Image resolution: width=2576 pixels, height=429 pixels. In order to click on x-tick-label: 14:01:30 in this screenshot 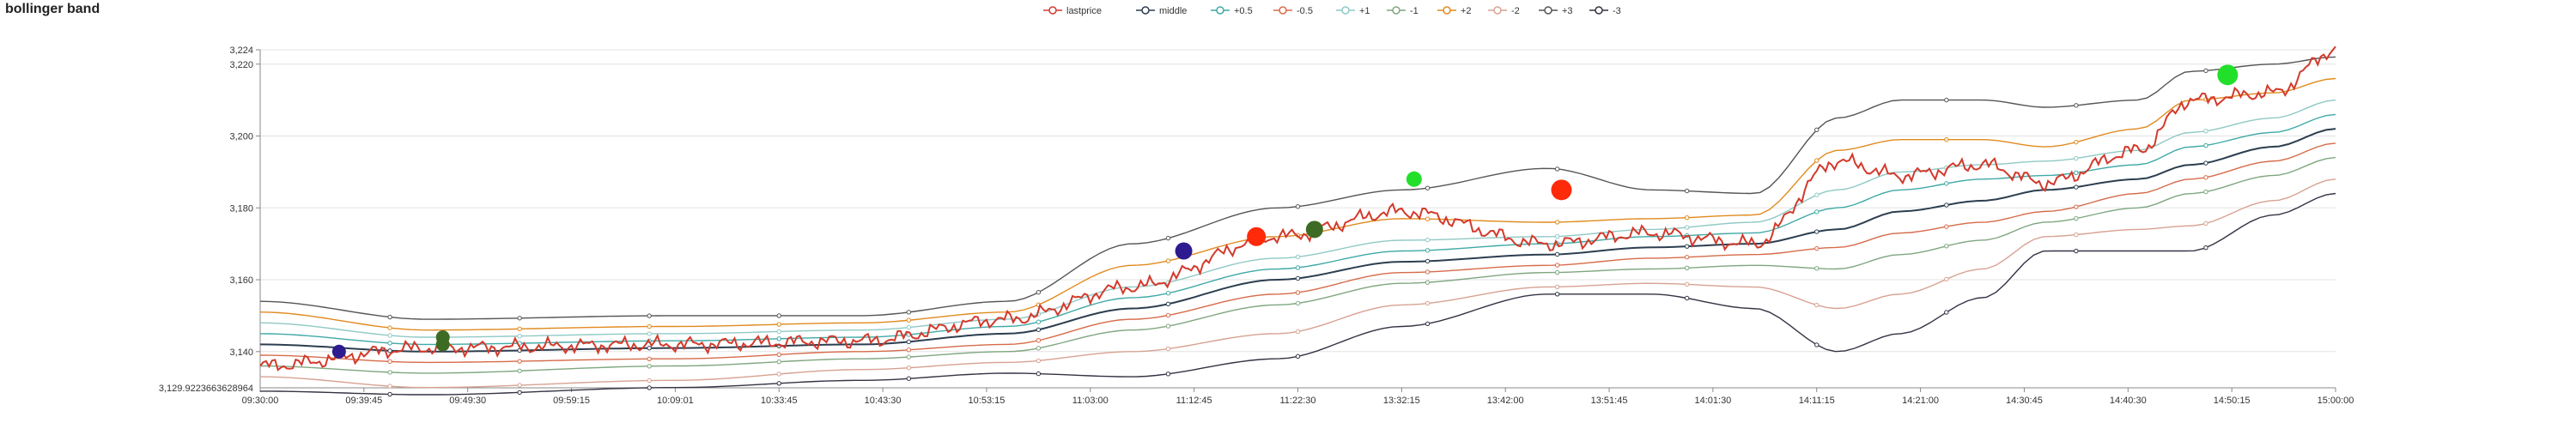, I will do `click(1712, 401)`.